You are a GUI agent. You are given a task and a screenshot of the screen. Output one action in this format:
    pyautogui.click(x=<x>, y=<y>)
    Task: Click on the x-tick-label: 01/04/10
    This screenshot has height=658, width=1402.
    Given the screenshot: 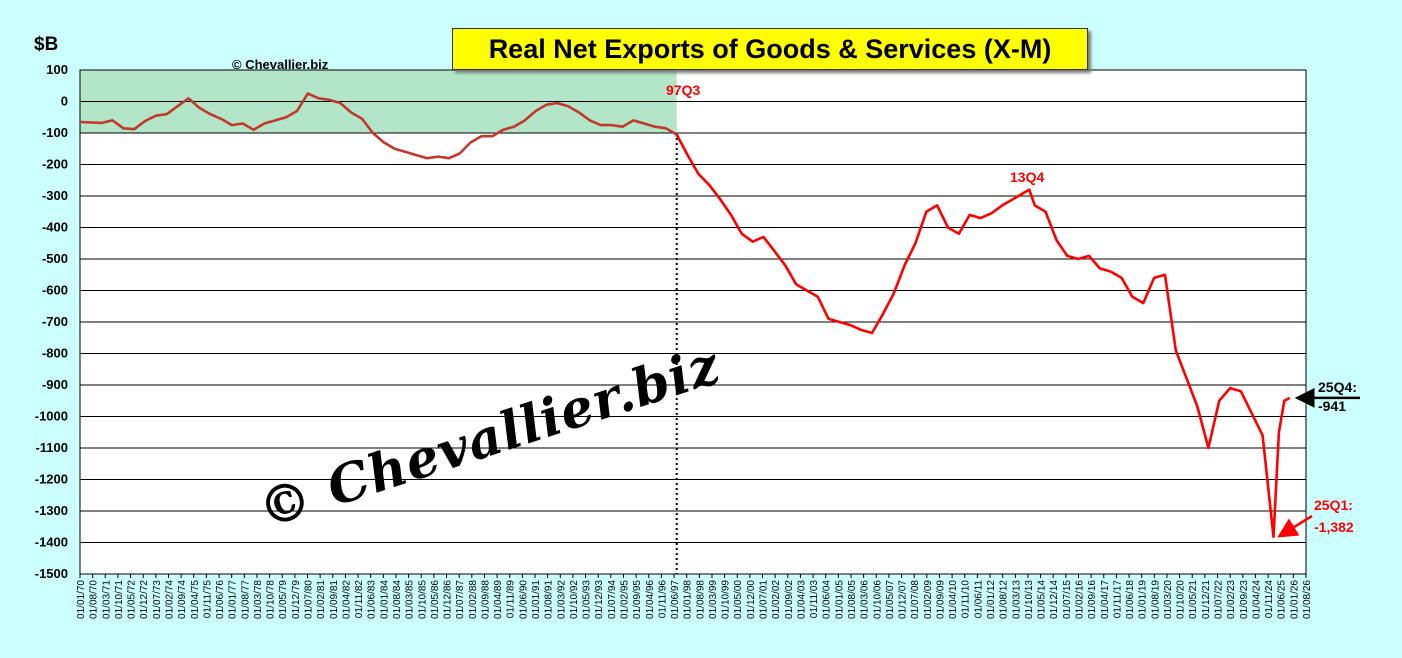 What is the action you would take?
    pyautogui.click(x=953, y=599)
    